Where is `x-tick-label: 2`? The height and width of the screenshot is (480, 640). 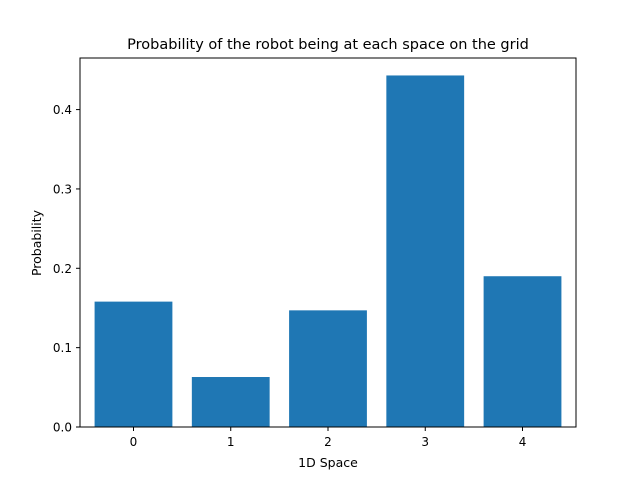 x-tick-label: 2 is located at coordinates (328, 442).